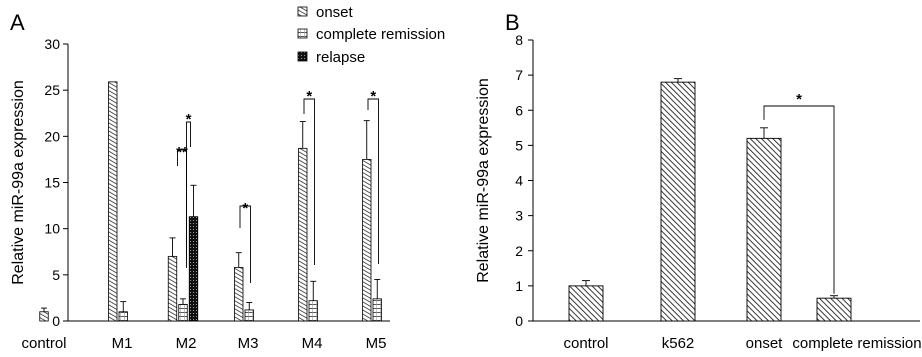  I want to click on x-tick-label: complete remission, so click(856, 343).